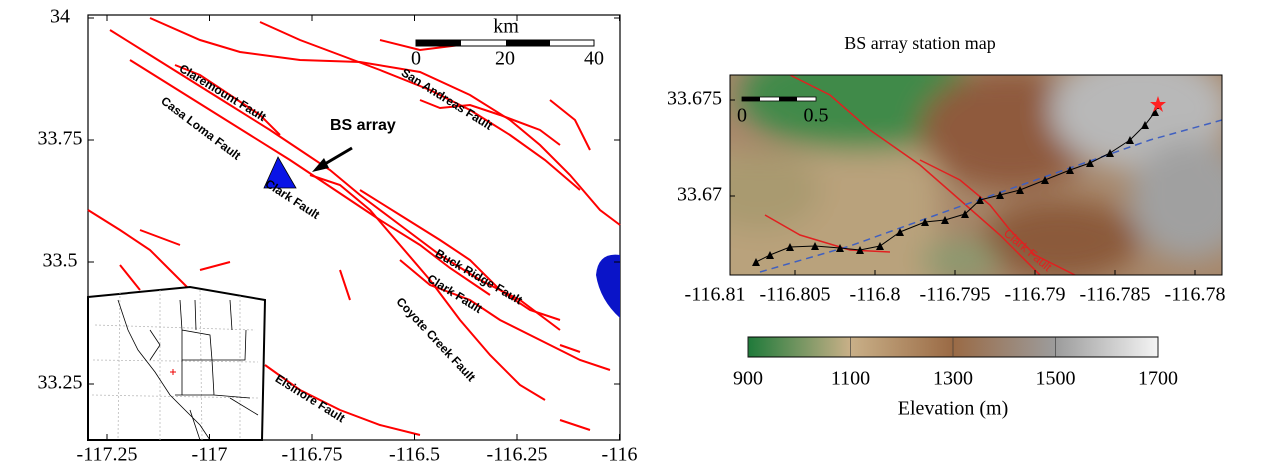 The height and width of the screenshot is (470, 1268). Describe the element at coordinates (320, 165) in the screenshot. I see `arrow-head` at that location.